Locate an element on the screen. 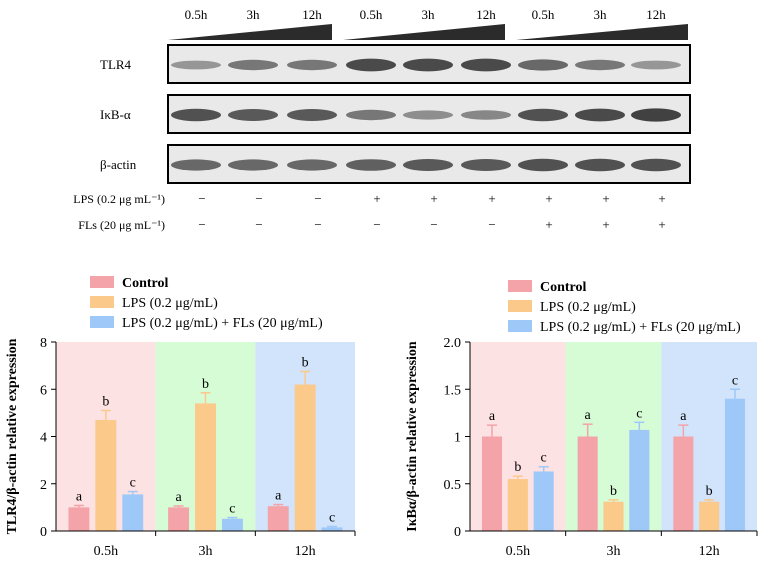  y-tick-label: 2.0 is located at coordinates (453, 343).